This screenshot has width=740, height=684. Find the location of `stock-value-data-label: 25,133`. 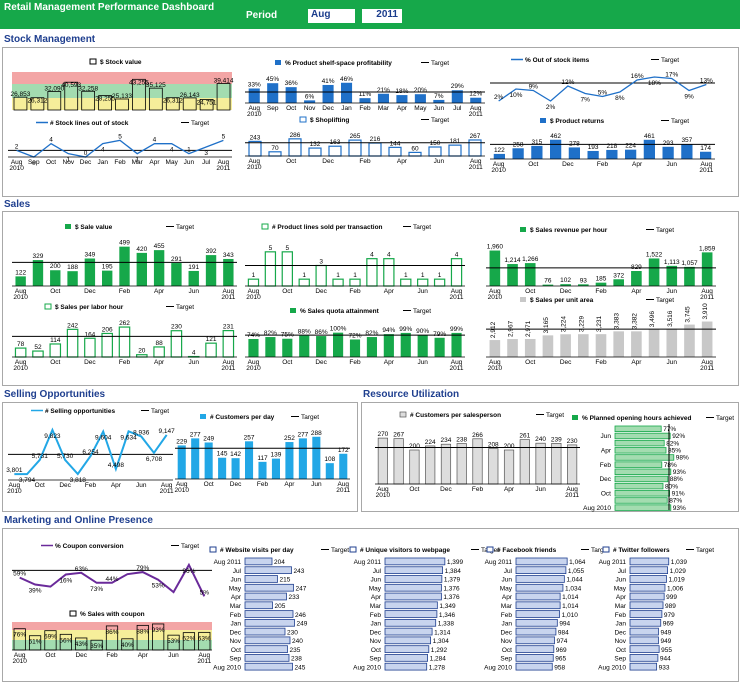

stock-value-data-label: 25,133 is located at coordinates (122, 96).